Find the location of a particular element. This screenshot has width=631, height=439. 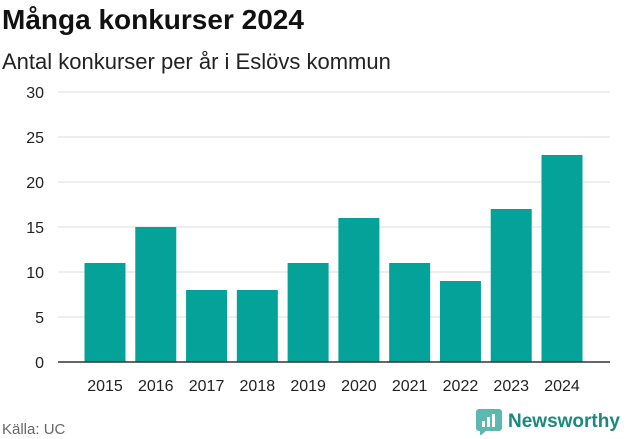

bar-2022 is located at coordinates (460, 321).